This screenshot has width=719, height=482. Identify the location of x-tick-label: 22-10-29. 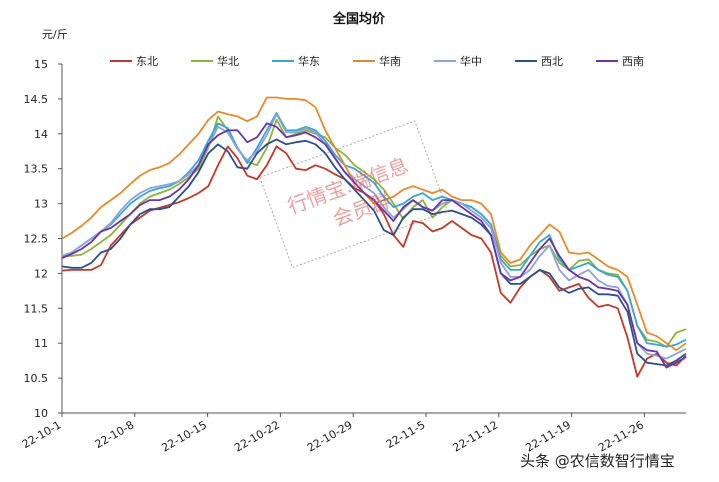
(330, 436).